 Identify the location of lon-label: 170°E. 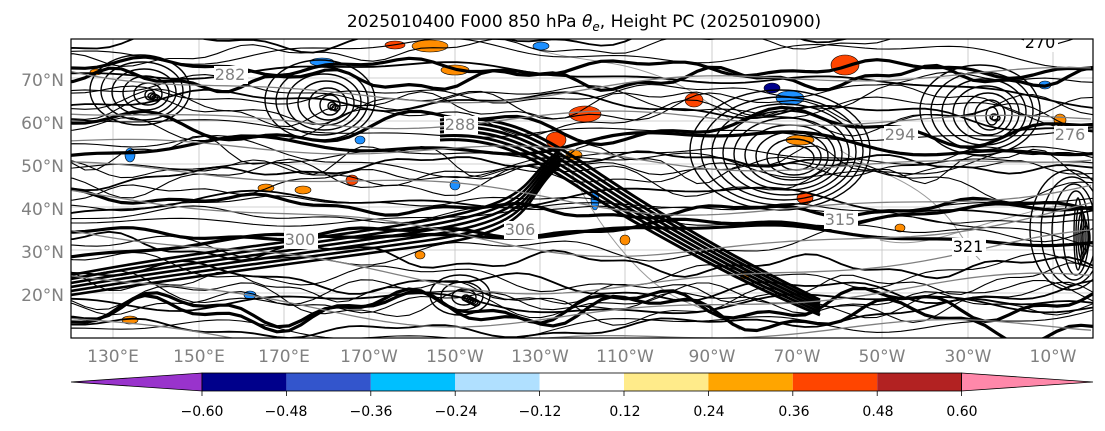
(284, 357).